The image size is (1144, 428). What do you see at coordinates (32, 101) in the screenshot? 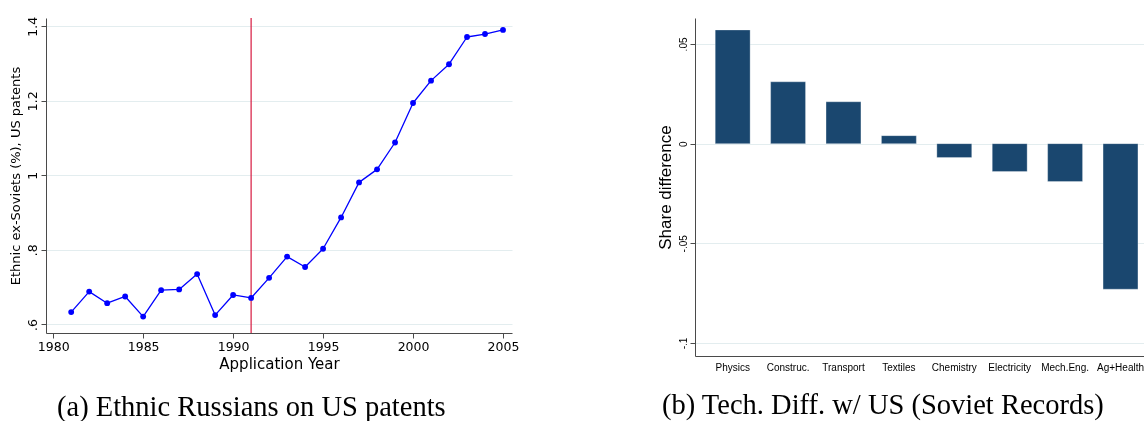
I see `y-tick-label: 1.2` at bounding box center [32, 101].